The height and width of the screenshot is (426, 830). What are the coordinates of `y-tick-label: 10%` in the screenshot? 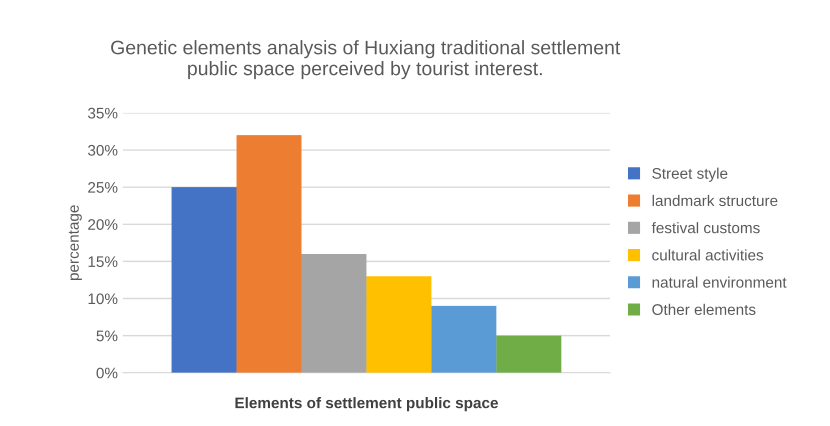 It's located at (103, 298).